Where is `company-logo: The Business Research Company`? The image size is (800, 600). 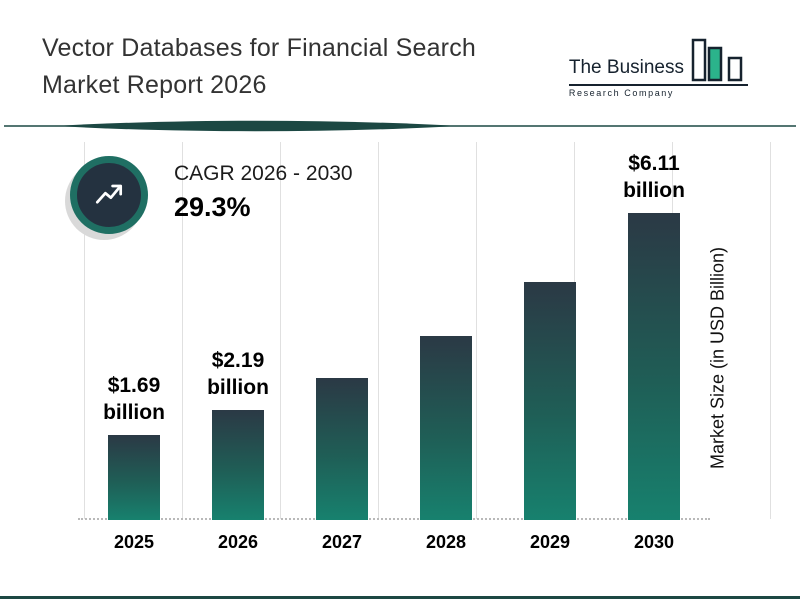 company-logo: The Business Research Company is located at coordinates (658, 67).